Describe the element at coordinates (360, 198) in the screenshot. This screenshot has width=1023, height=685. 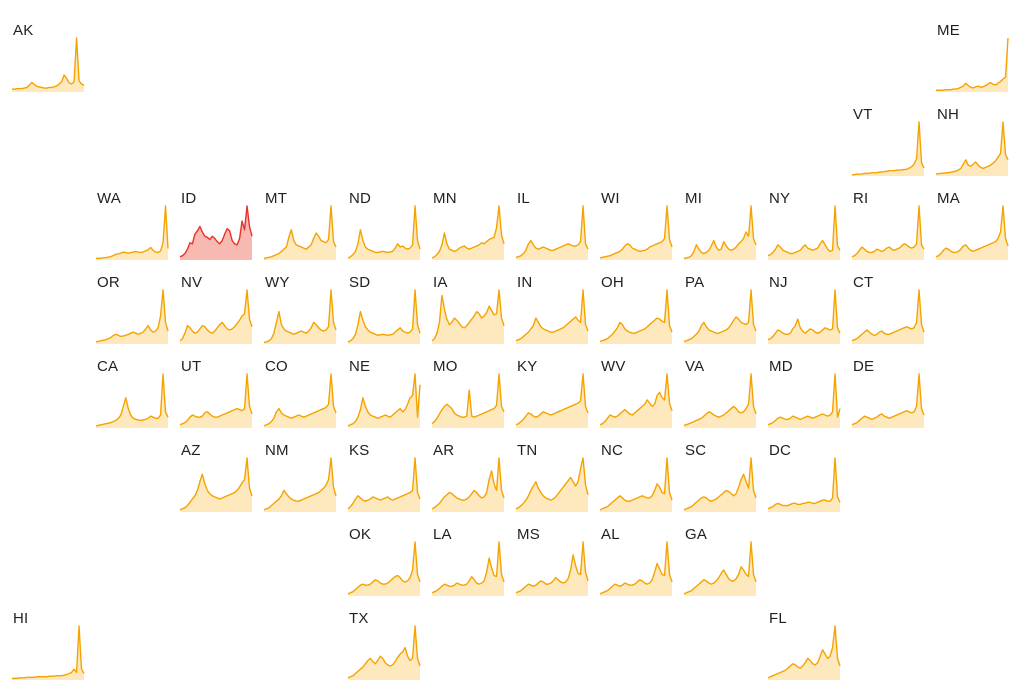
I see `state-label: ND` at that location.